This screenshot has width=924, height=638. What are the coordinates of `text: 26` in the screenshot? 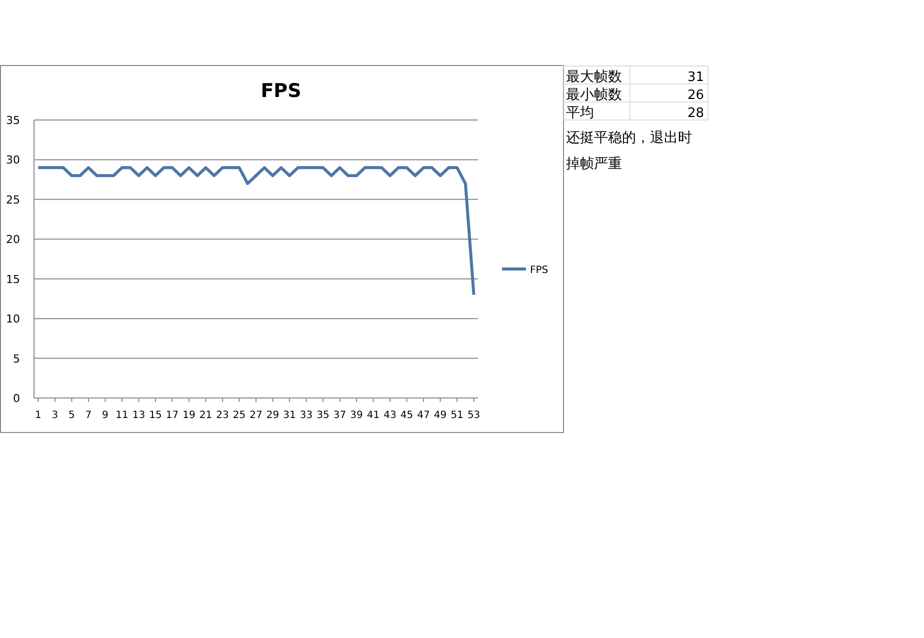 It's located at (695, 95).